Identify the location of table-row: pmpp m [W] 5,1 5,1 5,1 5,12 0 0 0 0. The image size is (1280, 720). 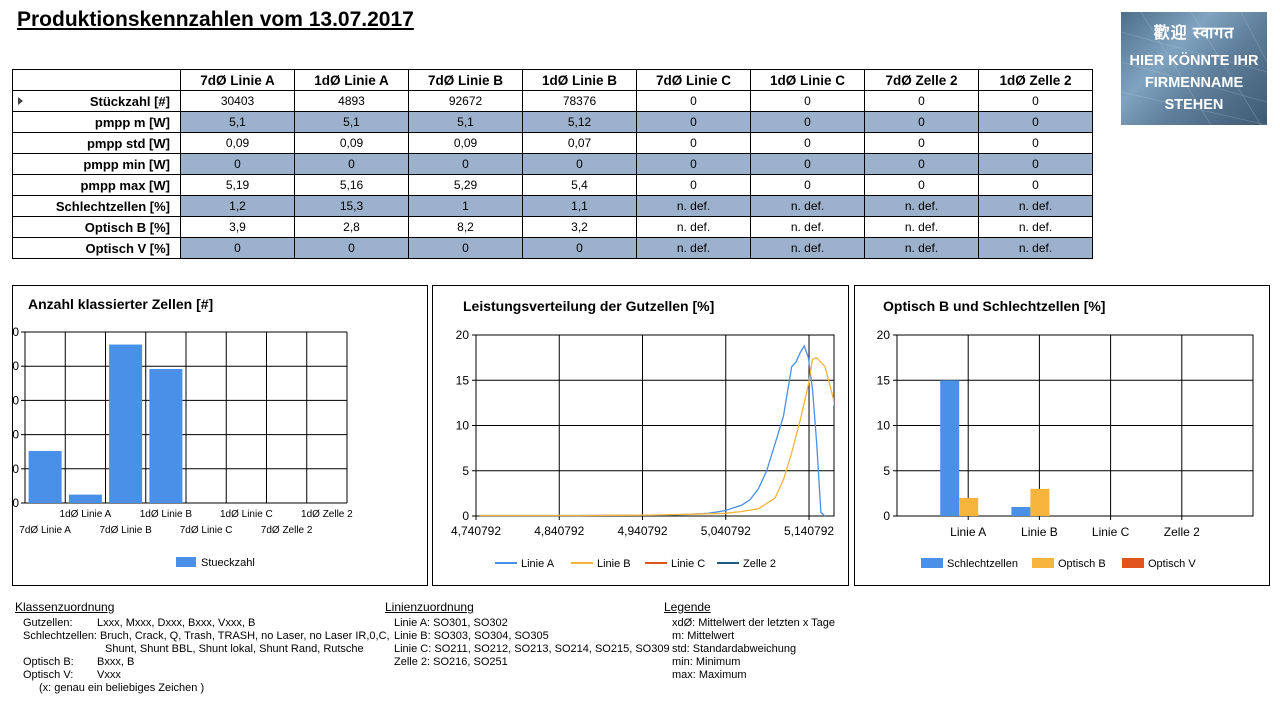
(552, 122).